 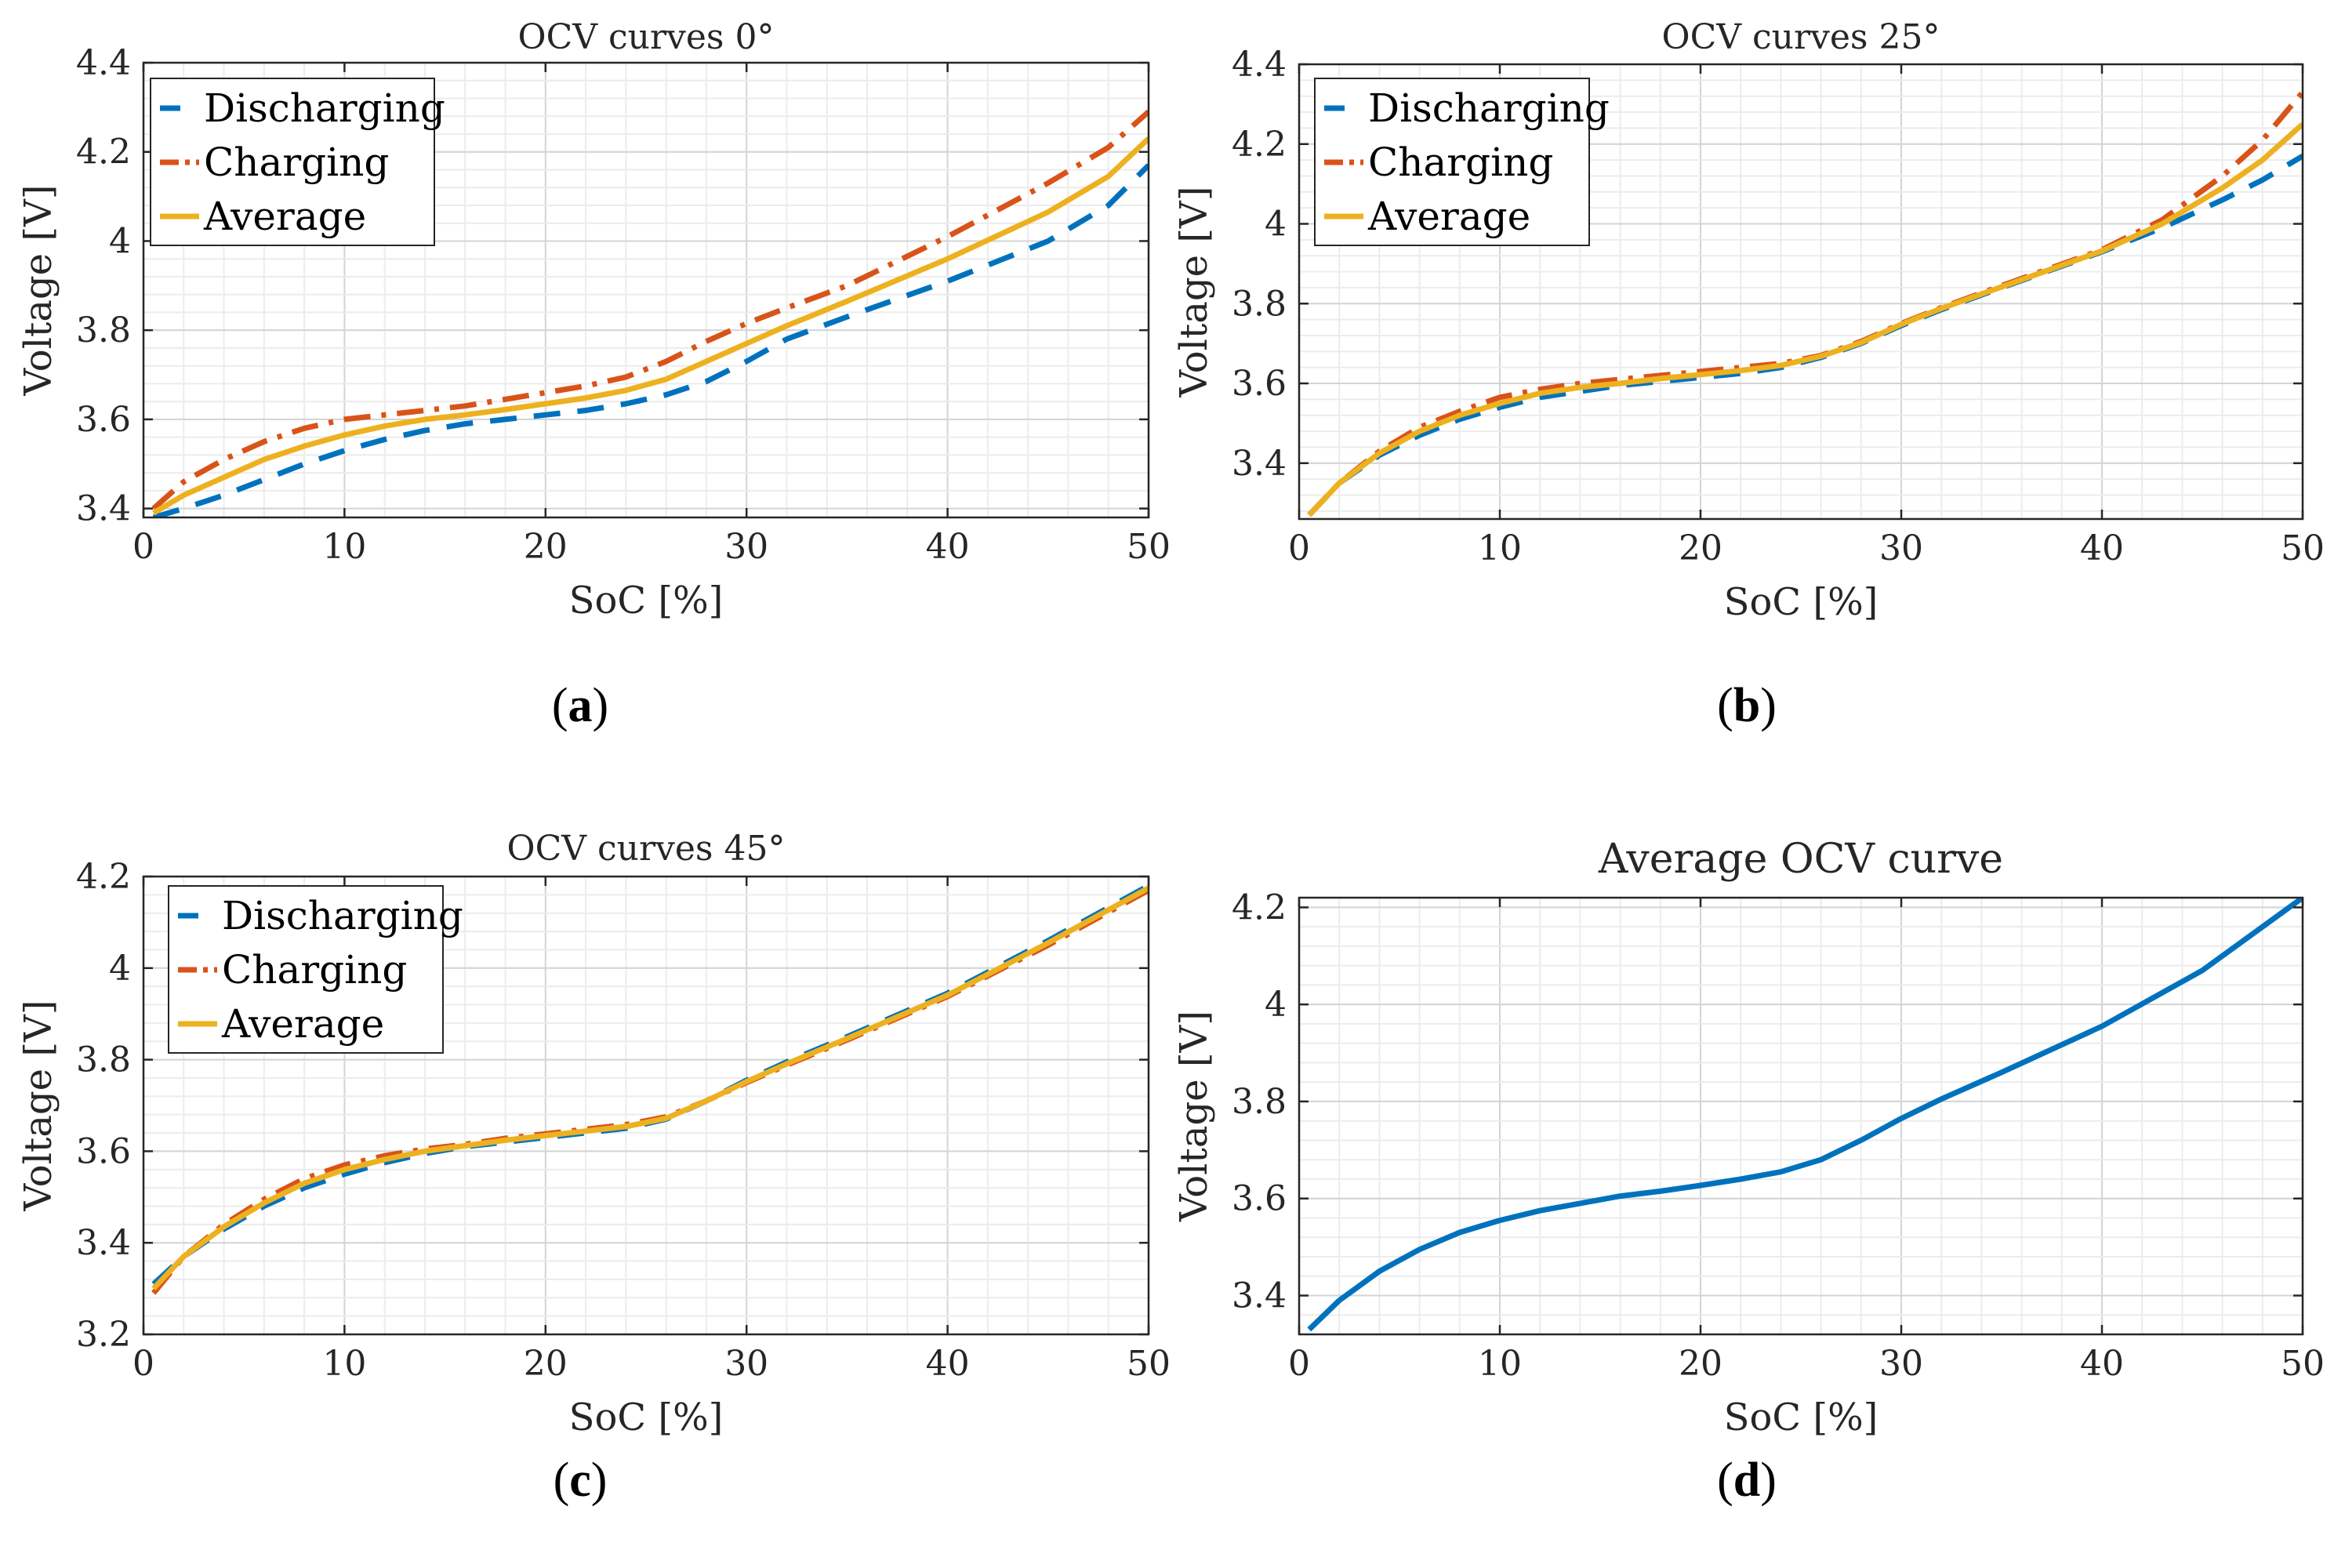 I want to click on panel-caption: (d), so click(x=1747, y=1480).